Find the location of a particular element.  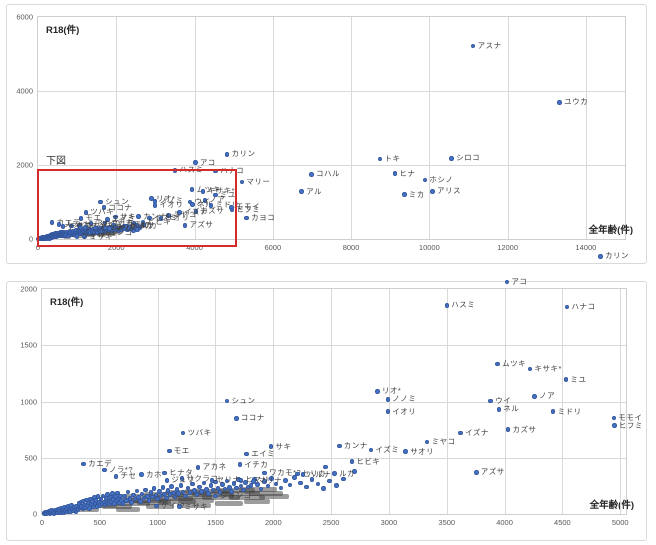

data-point-label: ヒナタ is located at coordinates (95, 225).